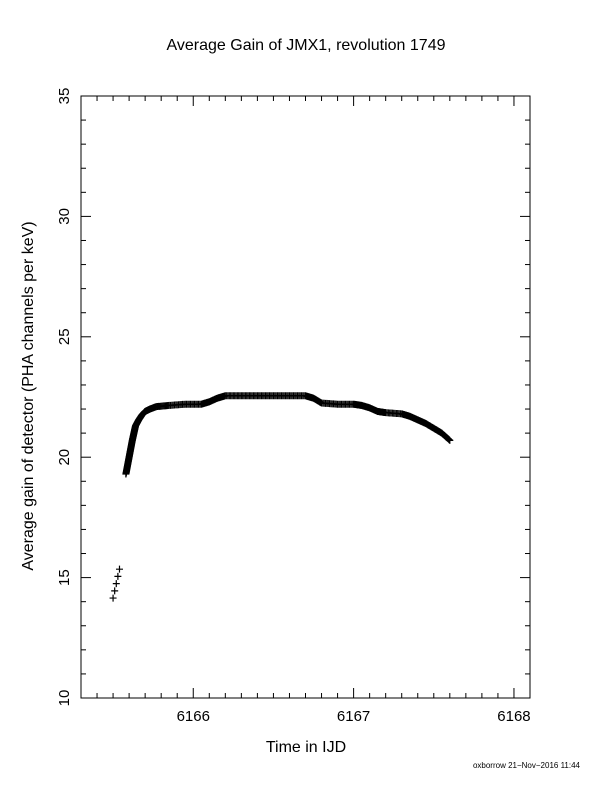 This screenshot has height=792, width=612. What do you see at coordinates (64, 336) in the screenshot?
I see `y-tick-label: 25` at bounding box center [64, 336].